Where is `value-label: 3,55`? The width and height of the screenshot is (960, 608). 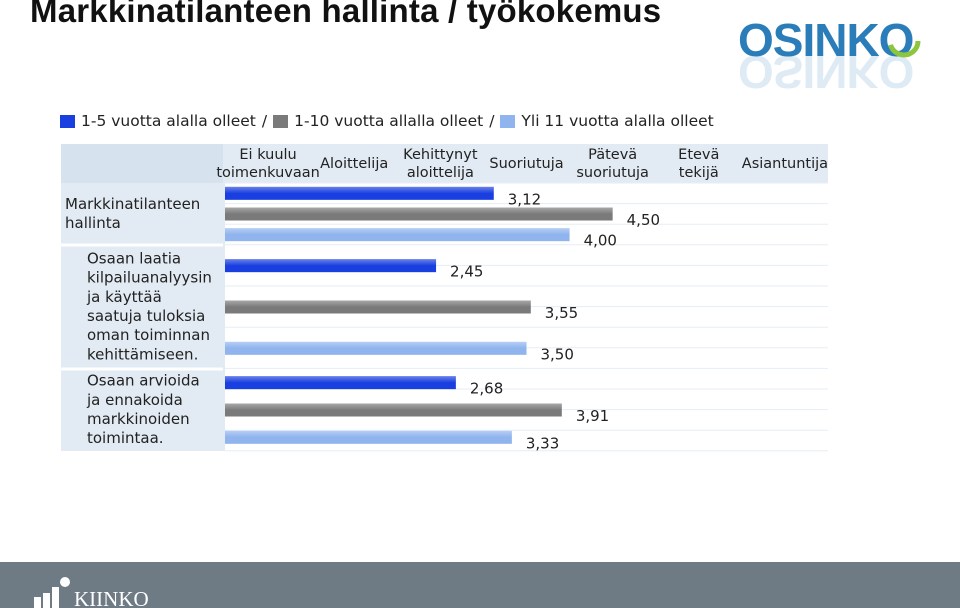 value-label: 3,55 is located at coordinates (561, 313).